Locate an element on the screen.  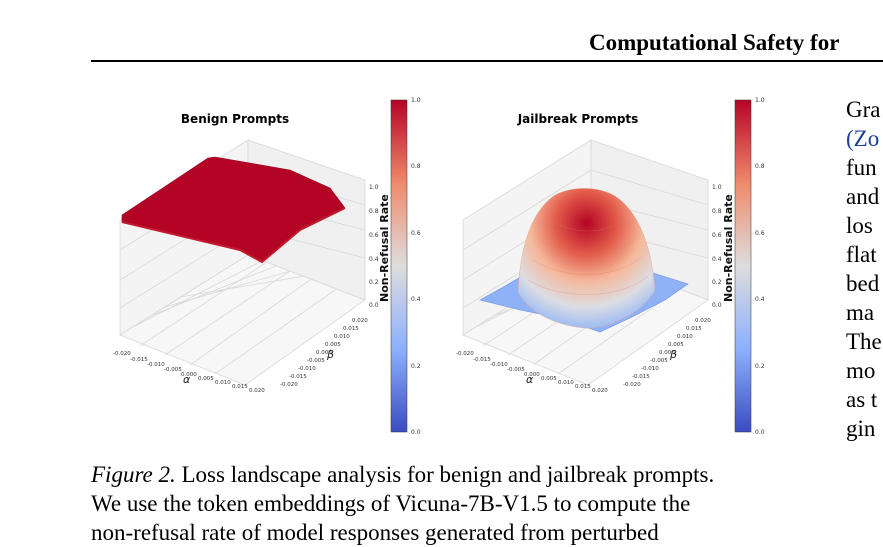
citation-link: (Zo is located at coordinates (863, 138).